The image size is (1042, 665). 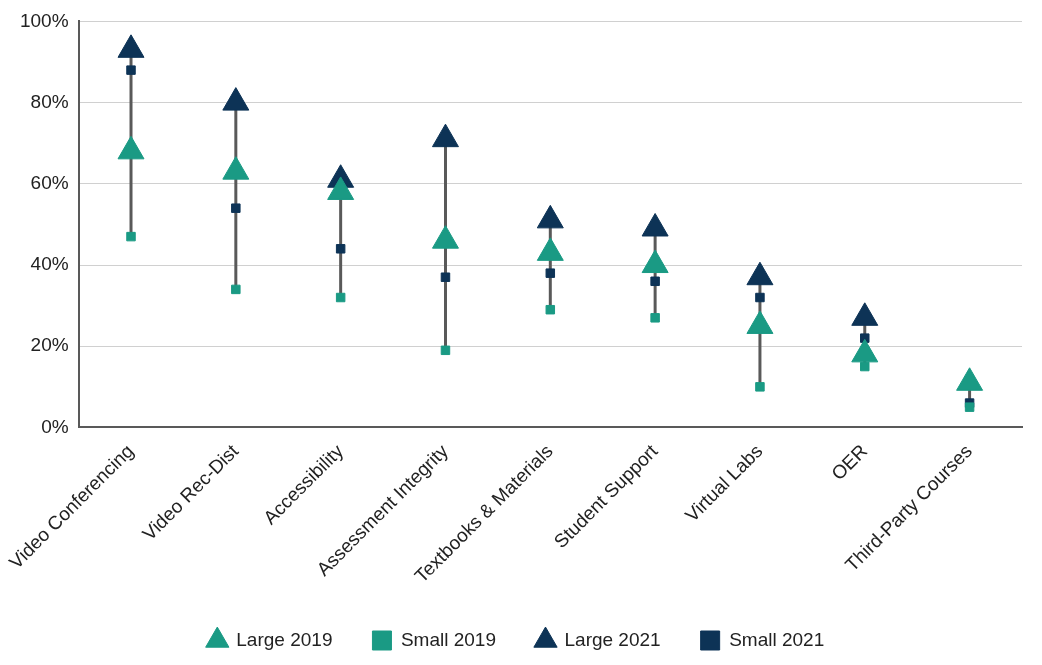 What do you see at coordinates (777, 639) in the screenshot?
I see `legend-label: Small 2021` at bounding box center [777, 639].